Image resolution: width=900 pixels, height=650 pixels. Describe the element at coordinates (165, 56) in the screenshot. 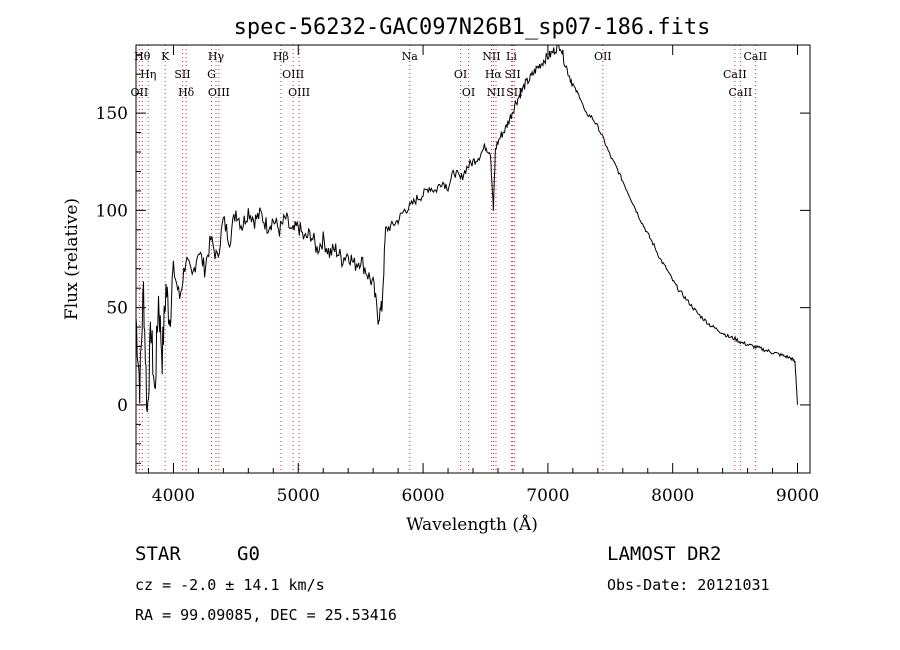

I see `line-marker-label: K` at that location.